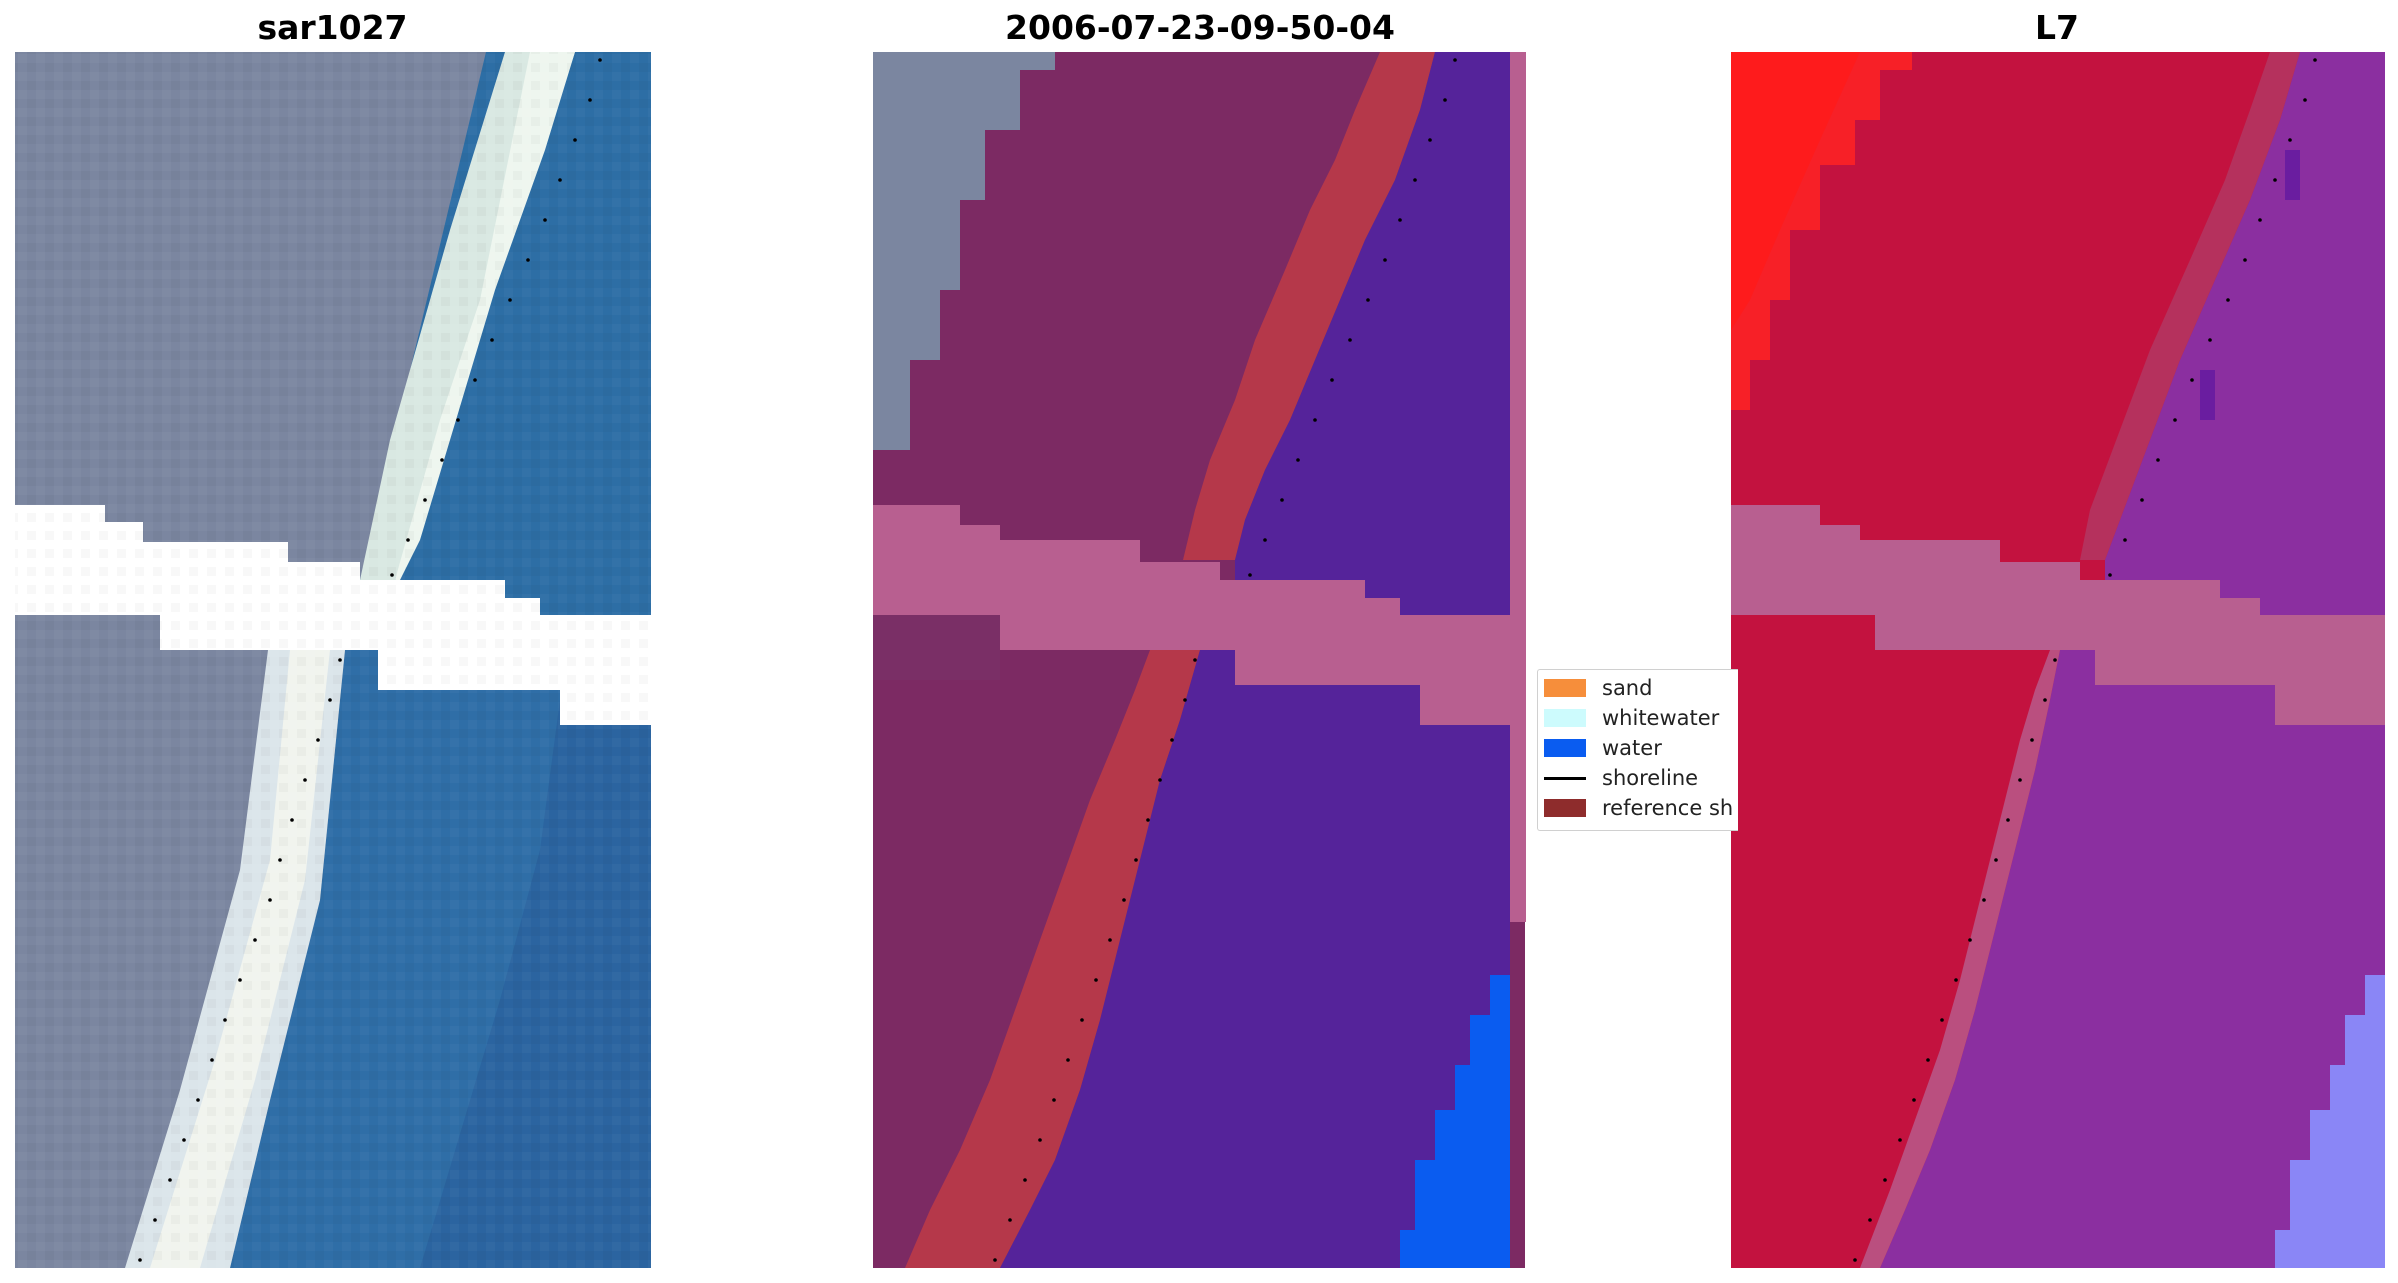 The image size is (2398, 1283). I want to click on legend-label: water, so click(1632, 748).